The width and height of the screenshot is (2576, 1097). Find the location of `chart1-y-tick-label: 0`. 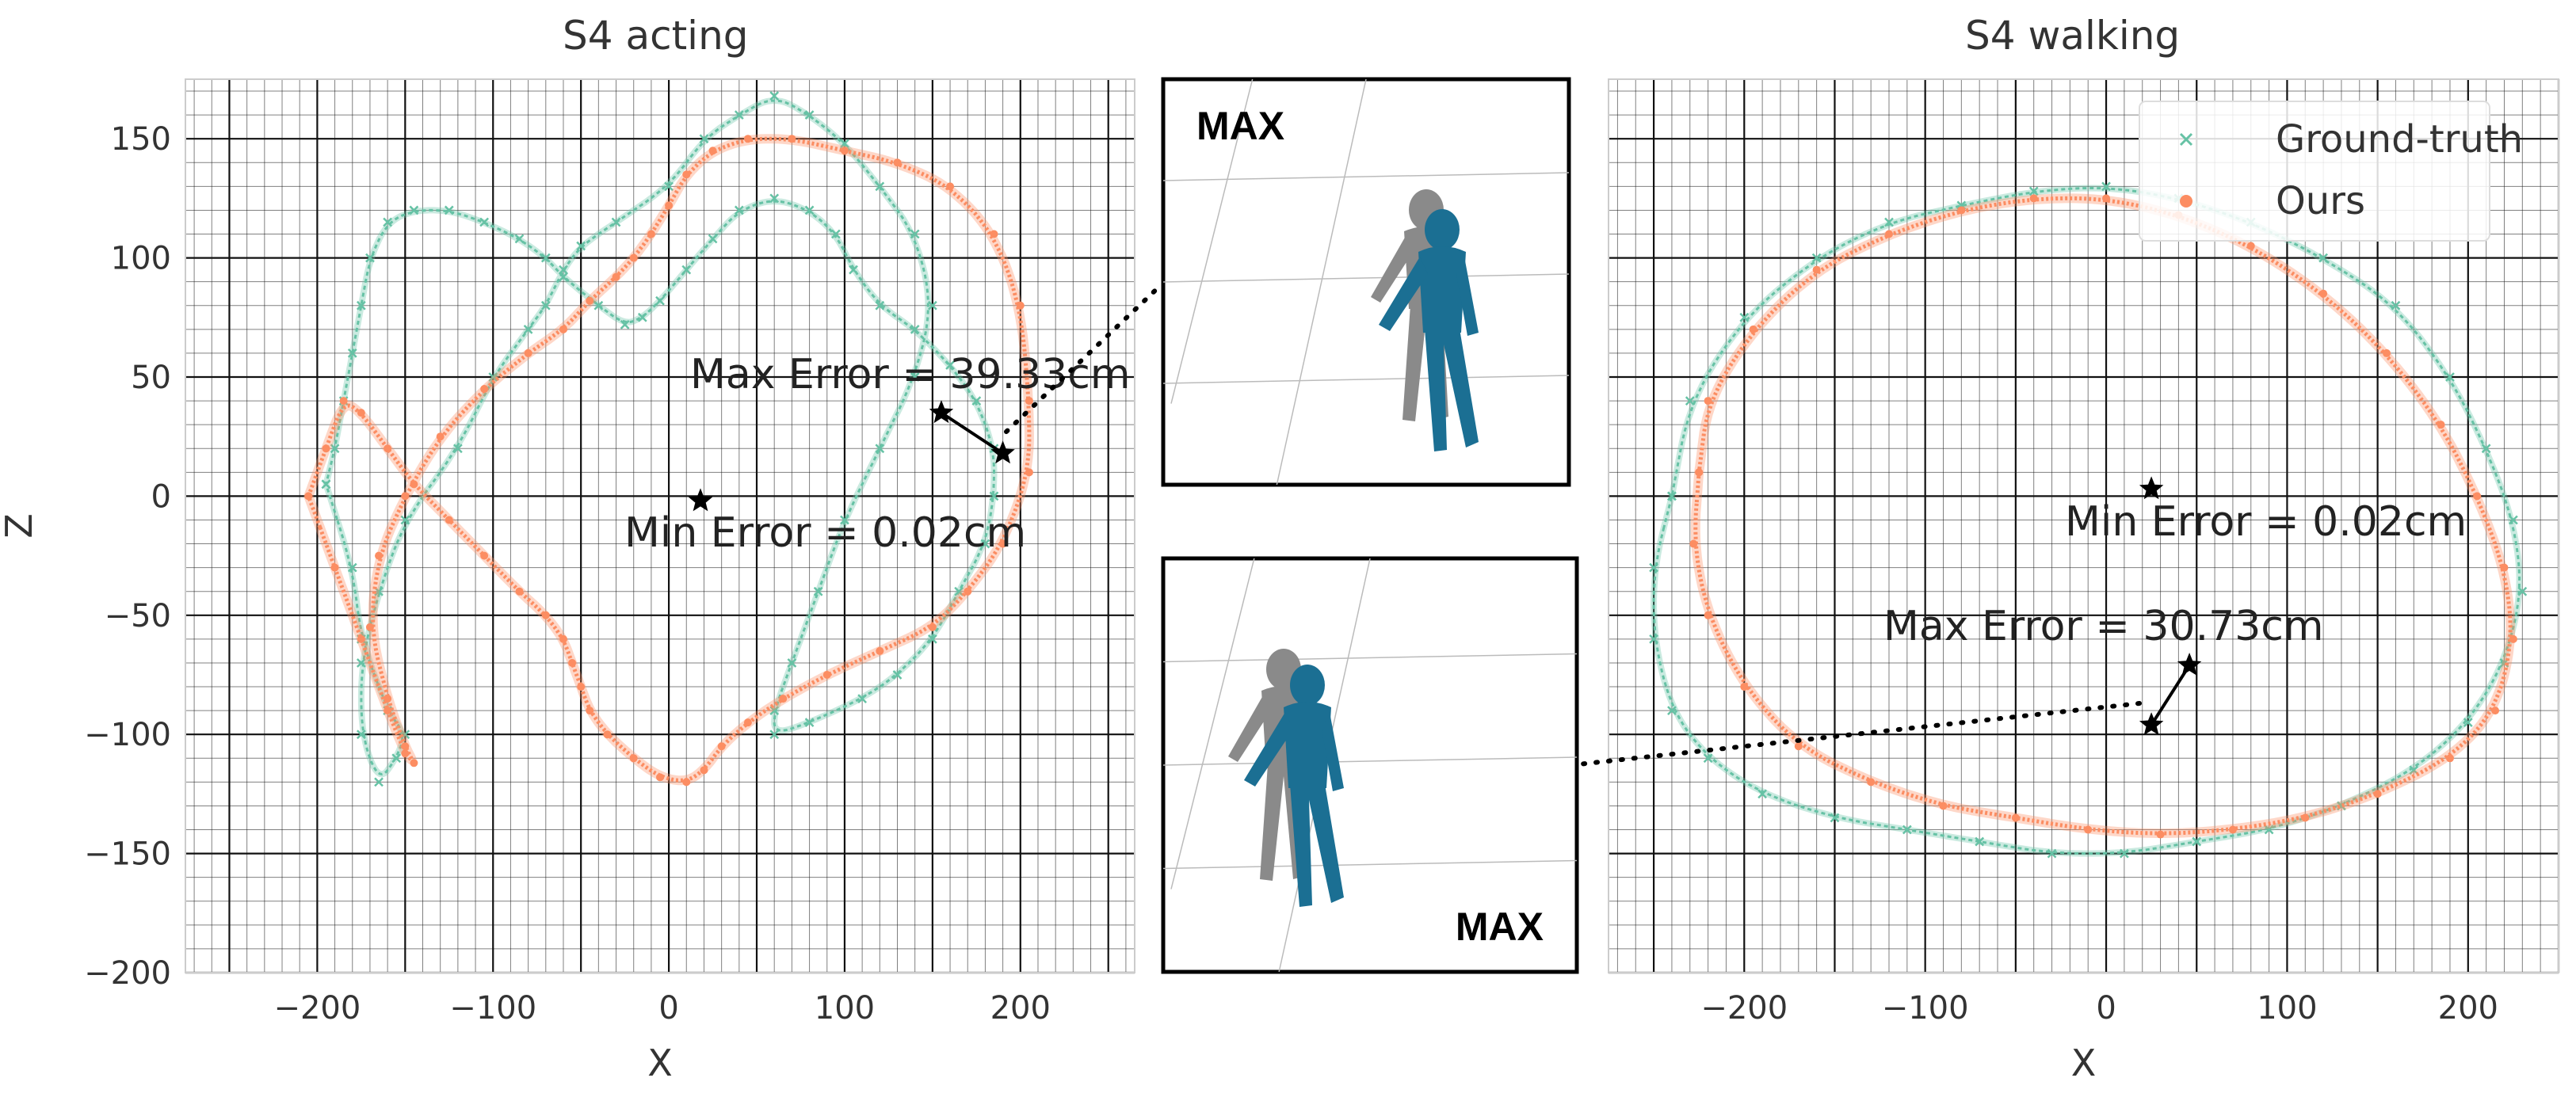

chart1-y-tick-label: 0 is located at coordinates (161, 497).